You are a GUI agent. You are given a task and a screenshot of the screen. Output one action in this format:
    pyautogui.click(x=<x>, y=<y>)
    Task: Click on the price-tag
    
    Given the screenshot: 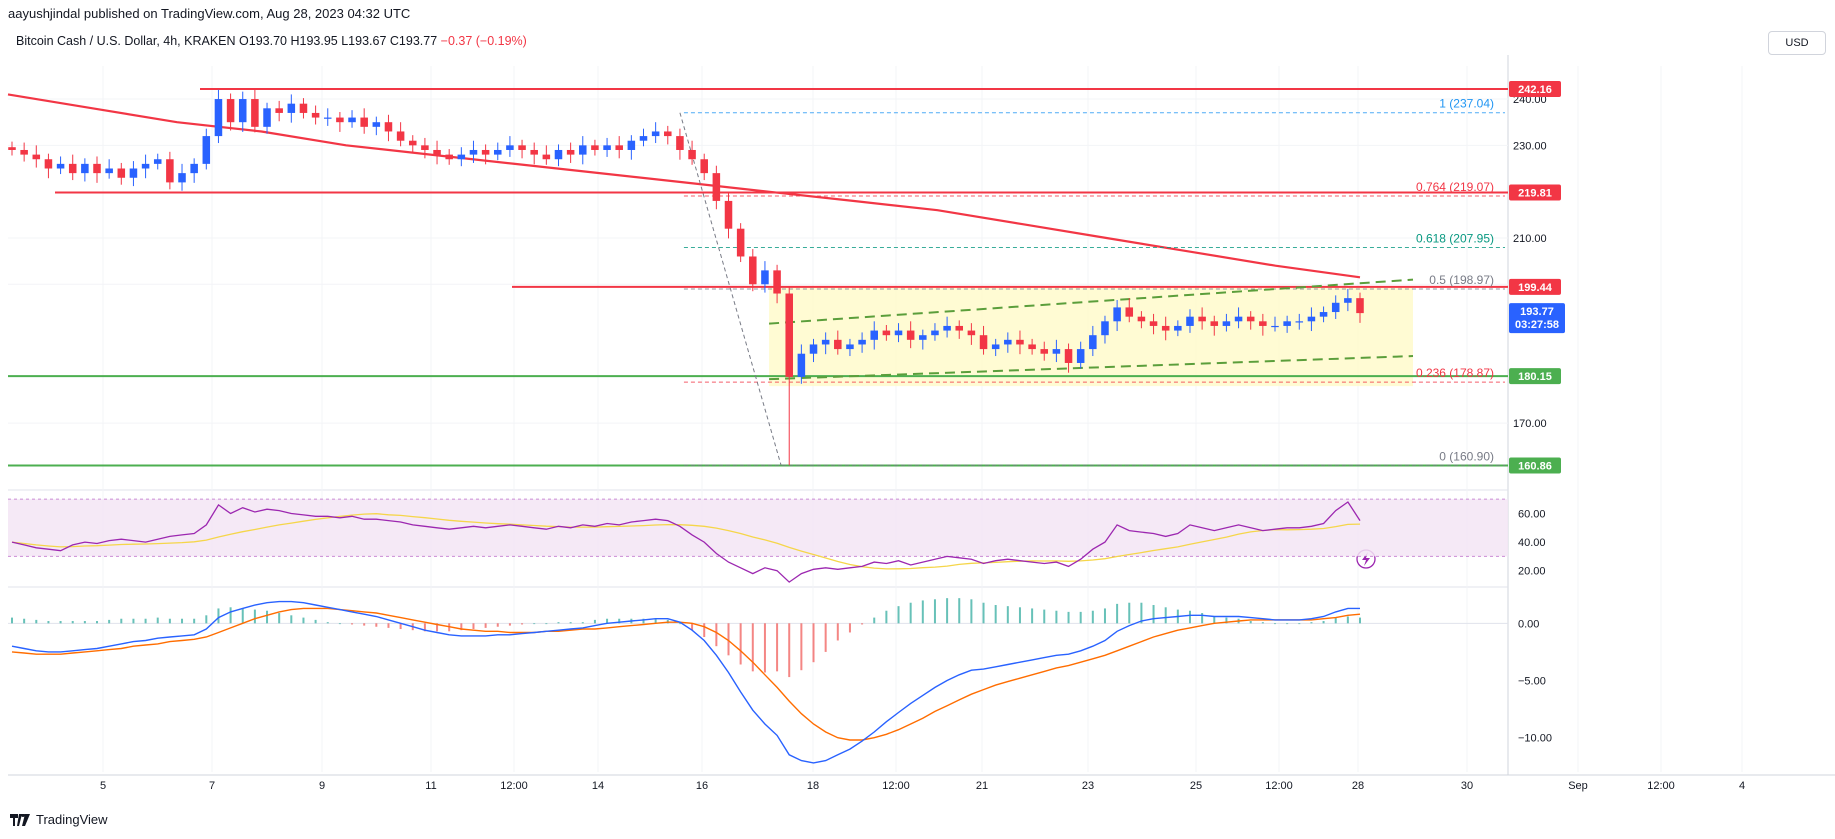 What is the action you would take?
    pyautogui.click(x=1535, y=286)
    